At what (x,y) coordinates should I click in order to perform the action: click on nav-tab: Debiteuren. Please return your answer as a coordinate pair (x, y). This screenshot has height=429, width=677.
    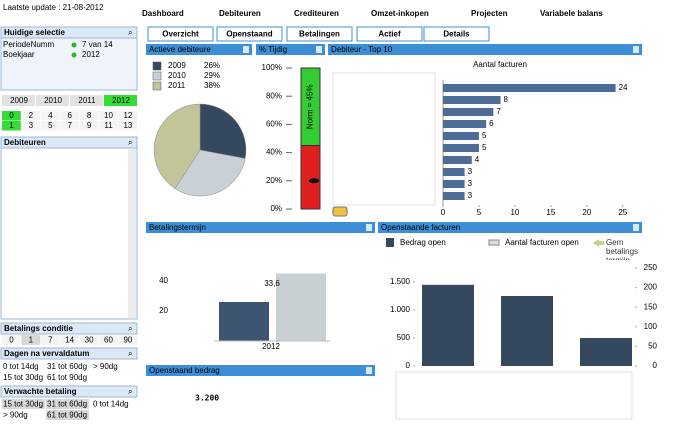
    Looking at the image, I should click on (240, 13).